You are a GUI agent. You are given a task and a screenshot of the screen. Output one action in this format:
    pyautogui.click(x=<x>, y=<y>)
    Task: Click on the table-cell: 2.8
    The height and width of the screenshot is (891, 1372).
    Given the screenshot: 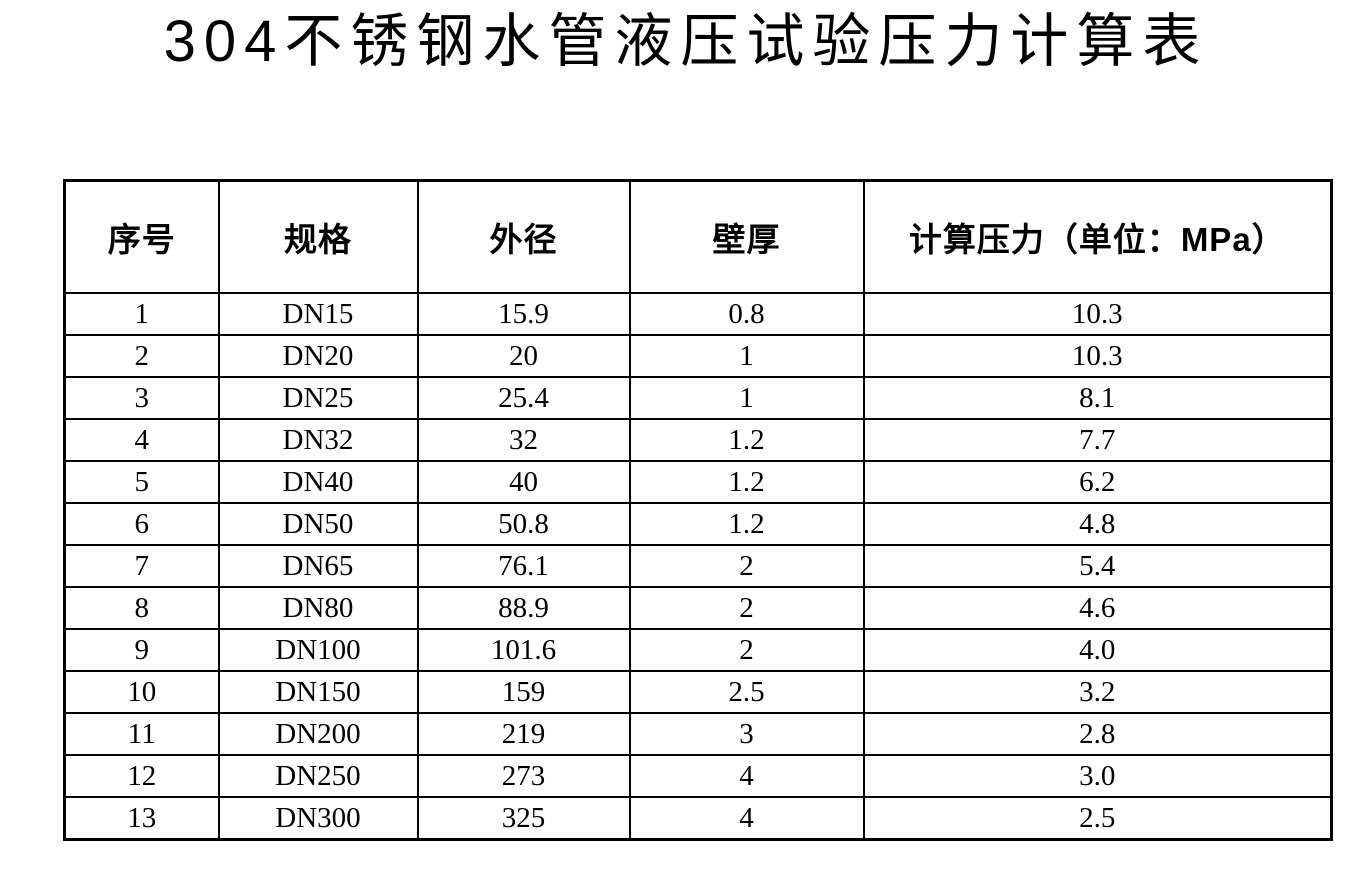 What is the action you would take?
    pyautogui.click(x=1097, y=734)
    